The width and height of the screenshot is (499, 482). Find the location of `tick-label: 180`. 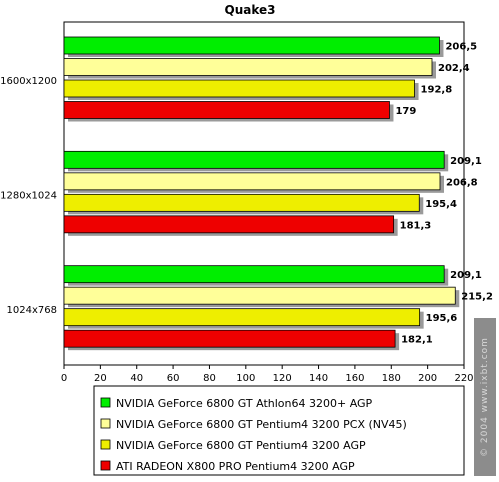

tick-label: 180 is located at coordinates (391, 378).